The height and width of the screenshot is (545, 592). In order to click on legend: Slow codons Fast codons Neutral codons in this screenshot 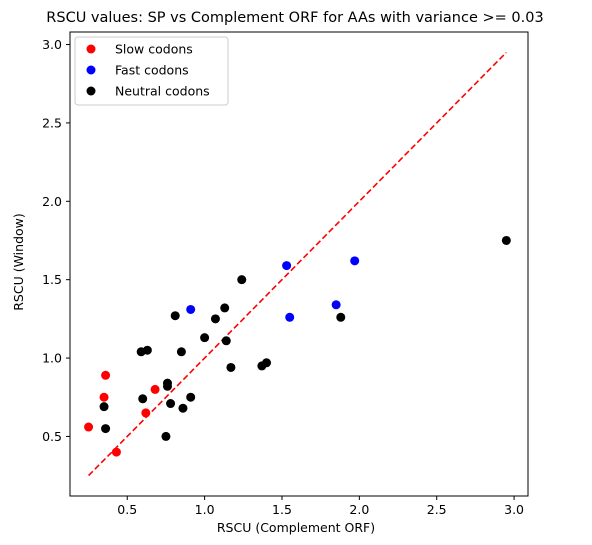, I will do `click(151, 71)`.